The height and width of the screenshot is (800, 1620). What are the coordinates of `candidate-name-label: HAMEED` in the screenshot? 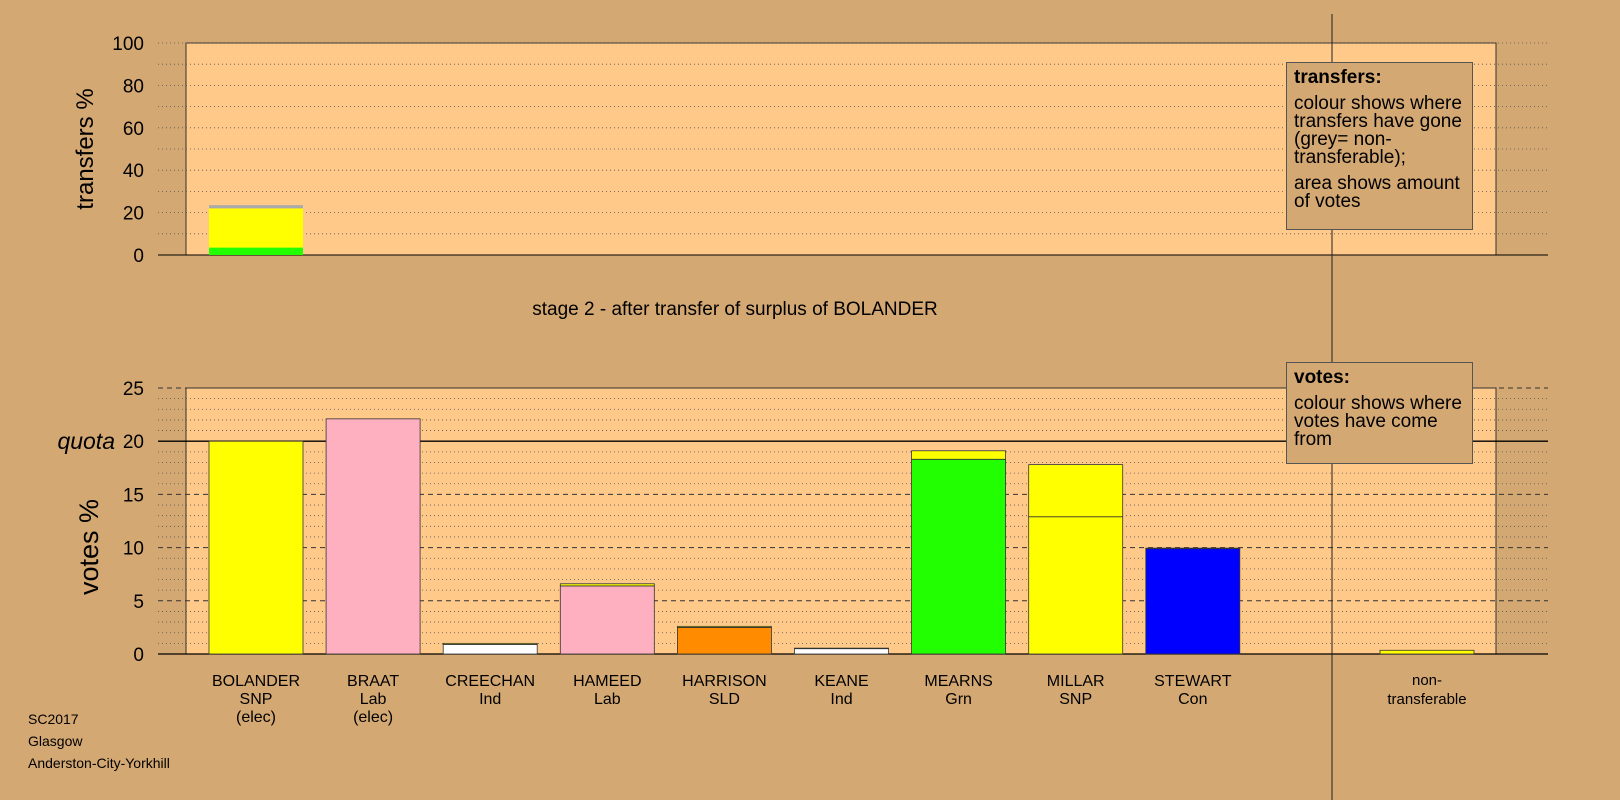 It's located at (607, 681).